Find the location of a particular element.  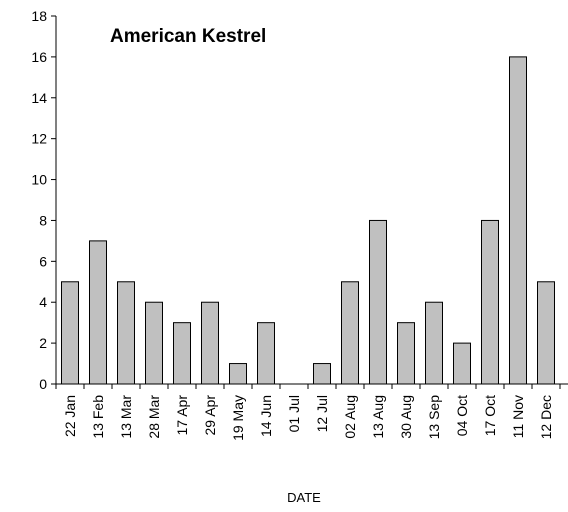

y-tick-label: 18 is located at coordinates (39, 16).